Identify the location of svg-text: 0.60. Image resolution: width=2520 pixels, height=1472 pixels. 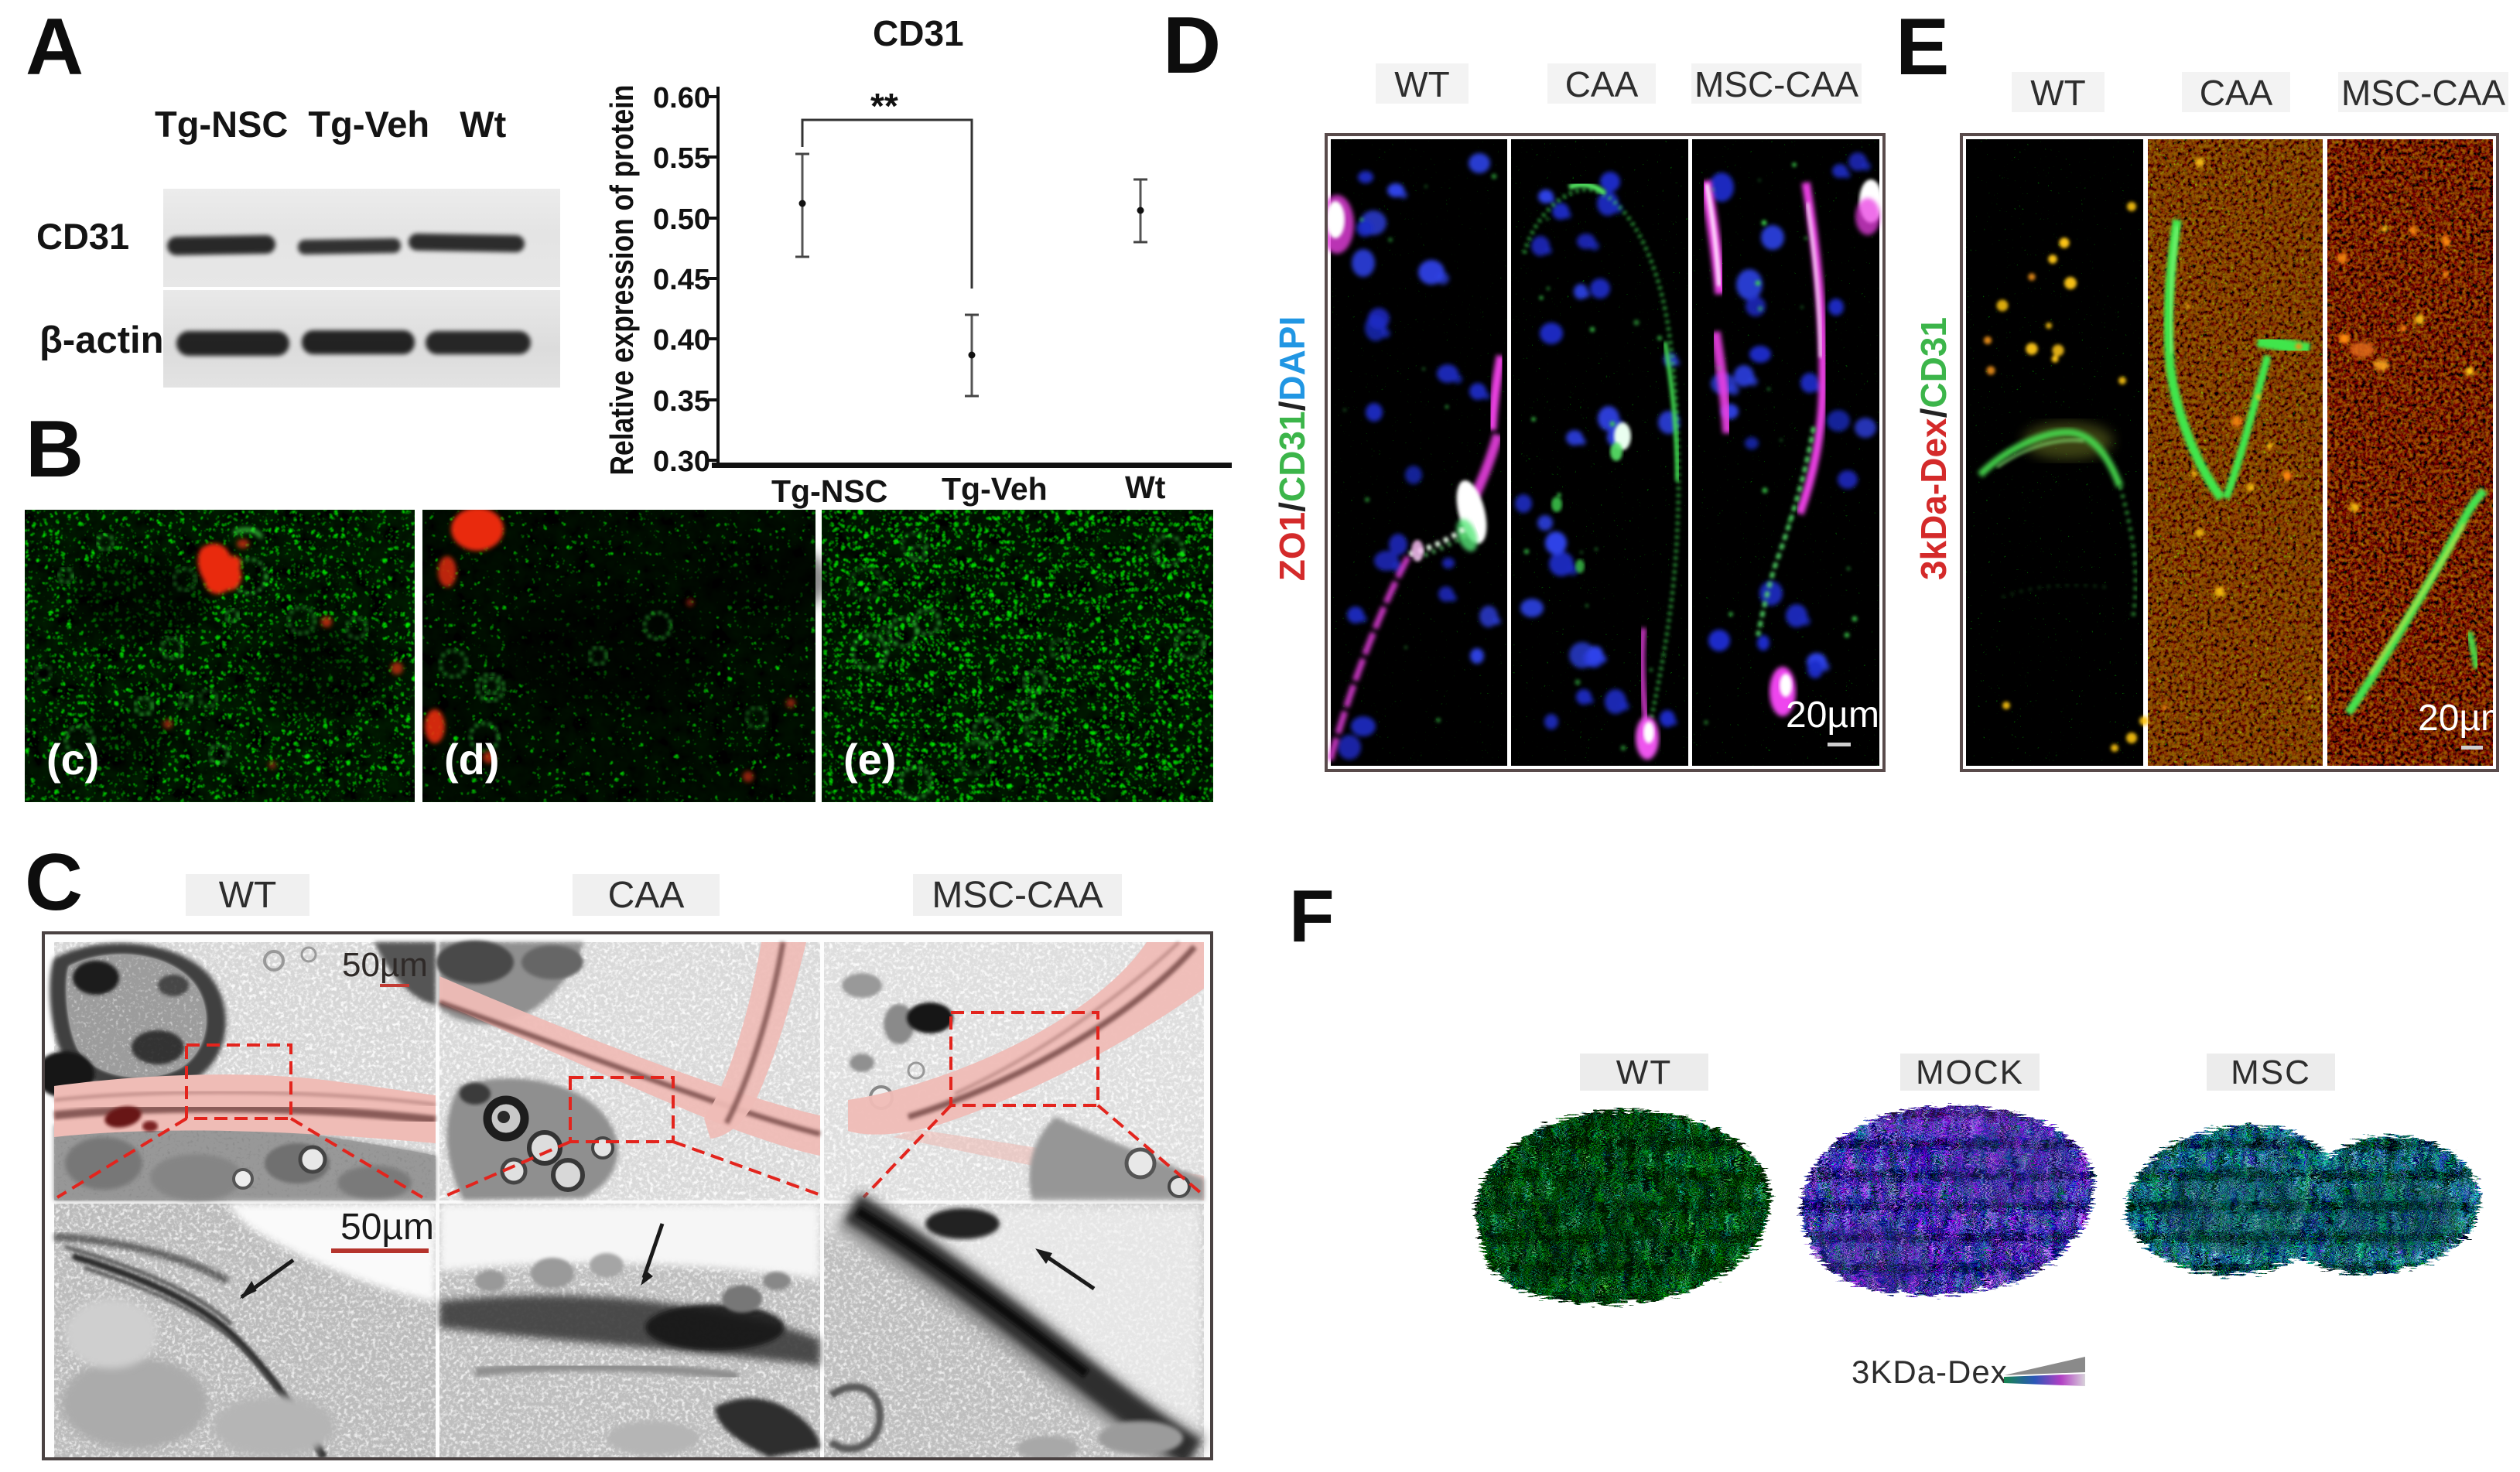
(681, 98).